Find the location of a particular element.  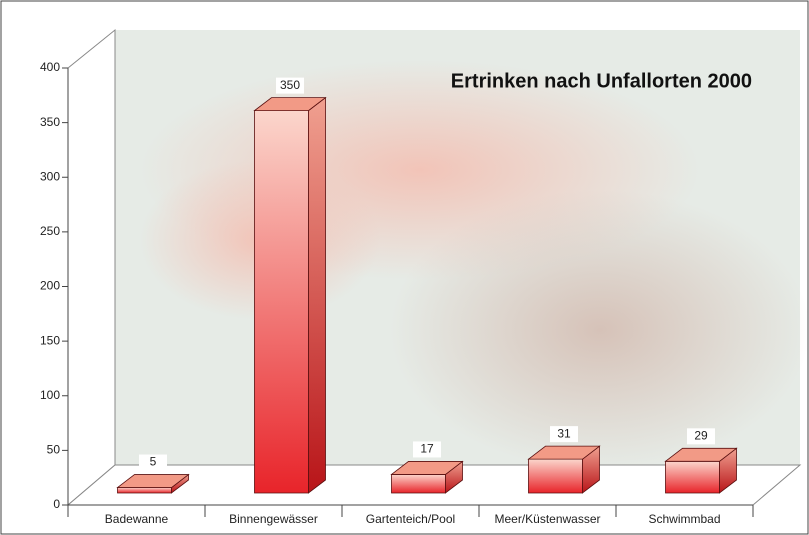

x-tick-label: Gartenteich/Pool is located at coordinates (410, 519).